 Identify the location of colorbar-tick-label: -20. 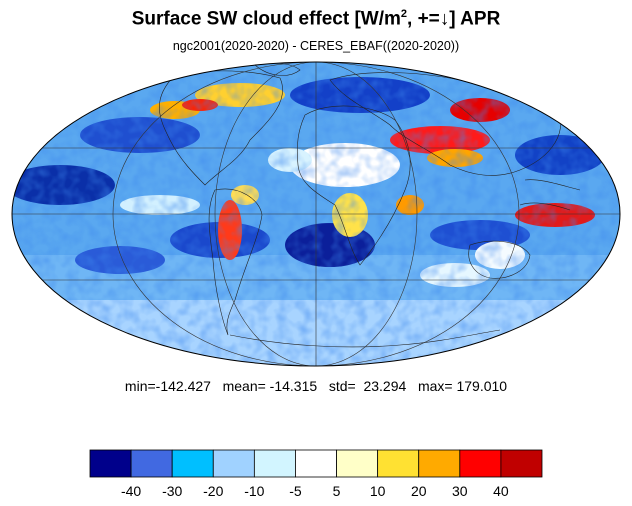
(213, 491).